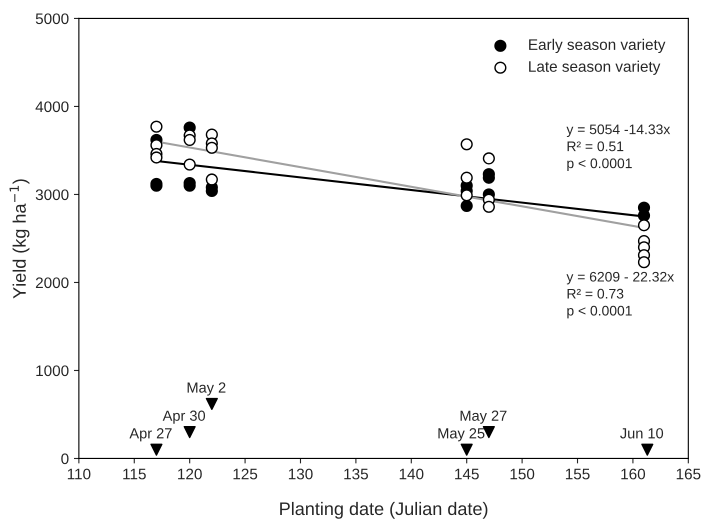  I want to click on x-axis-title: Planting date (Julian date), so click(384, 510).